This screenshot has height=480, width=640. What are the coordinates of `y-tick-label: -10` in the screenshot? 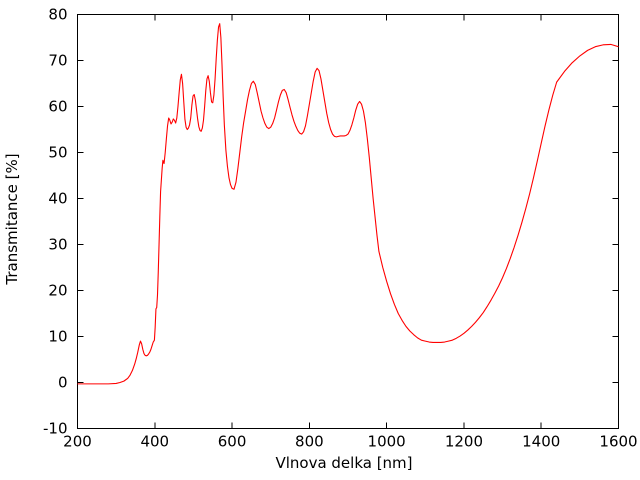 It's located at (55, 429).